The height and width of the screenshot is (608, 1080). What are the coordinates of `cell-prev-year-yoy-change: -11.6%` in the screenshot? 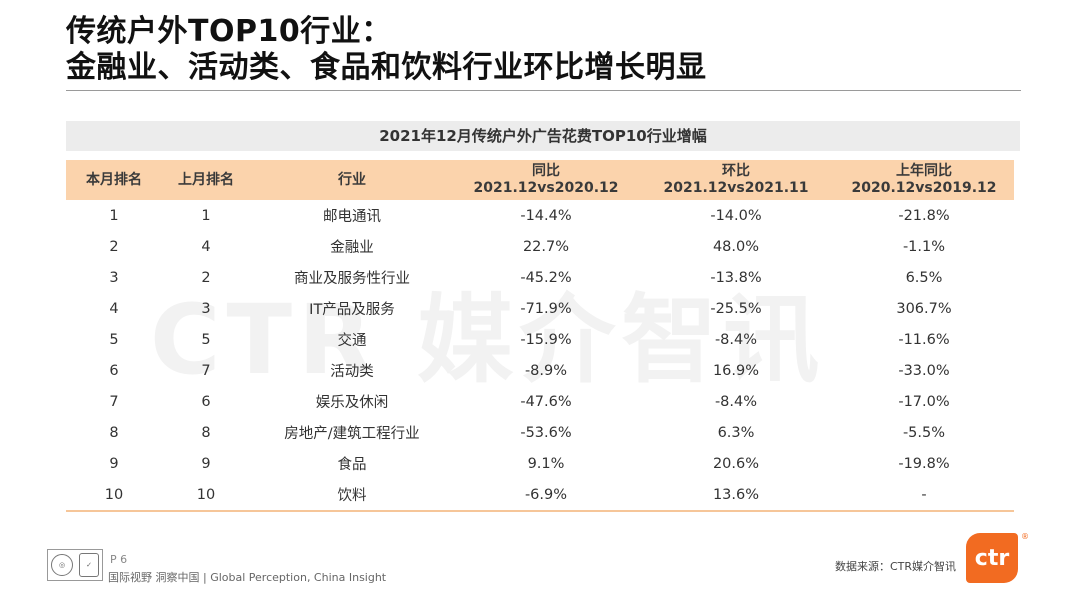 It's located at (924, 339).